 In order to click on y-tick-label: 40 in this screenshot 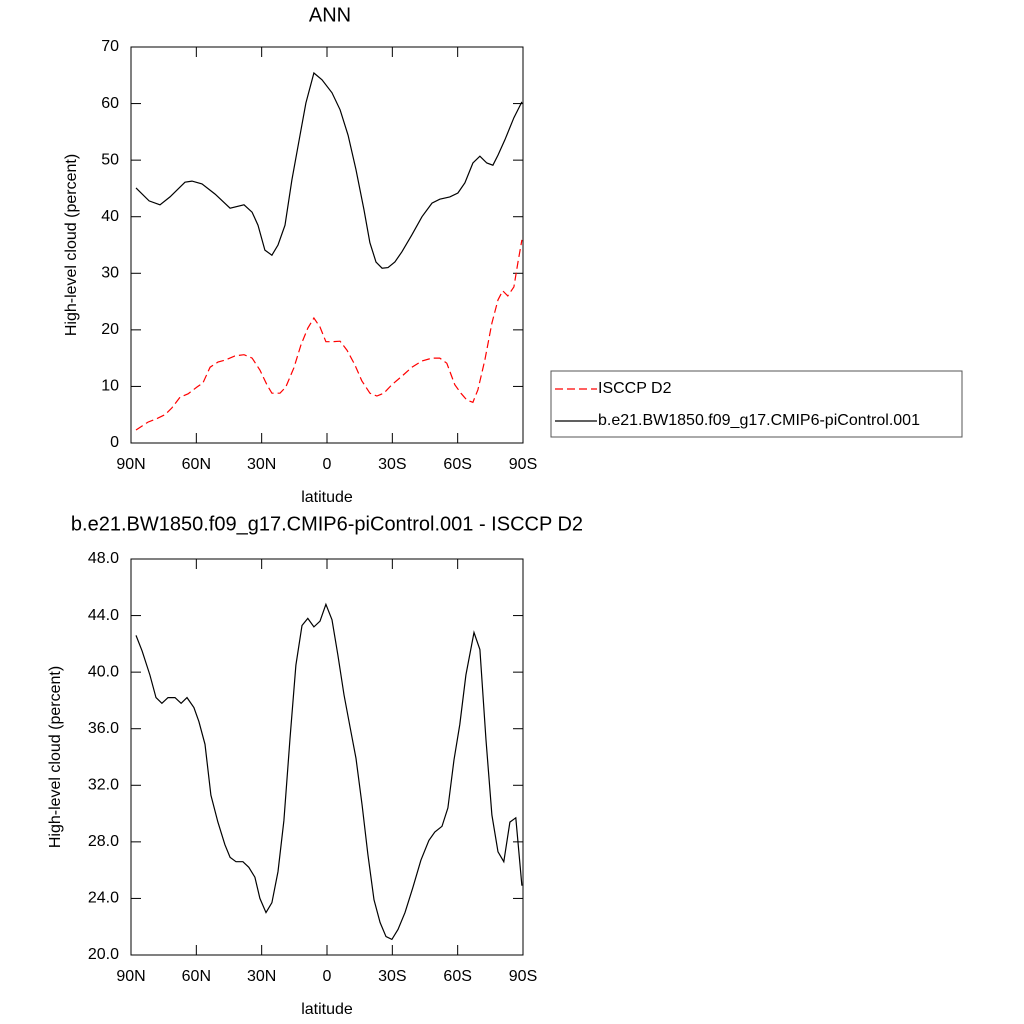, I will do `click(110, 216)`.